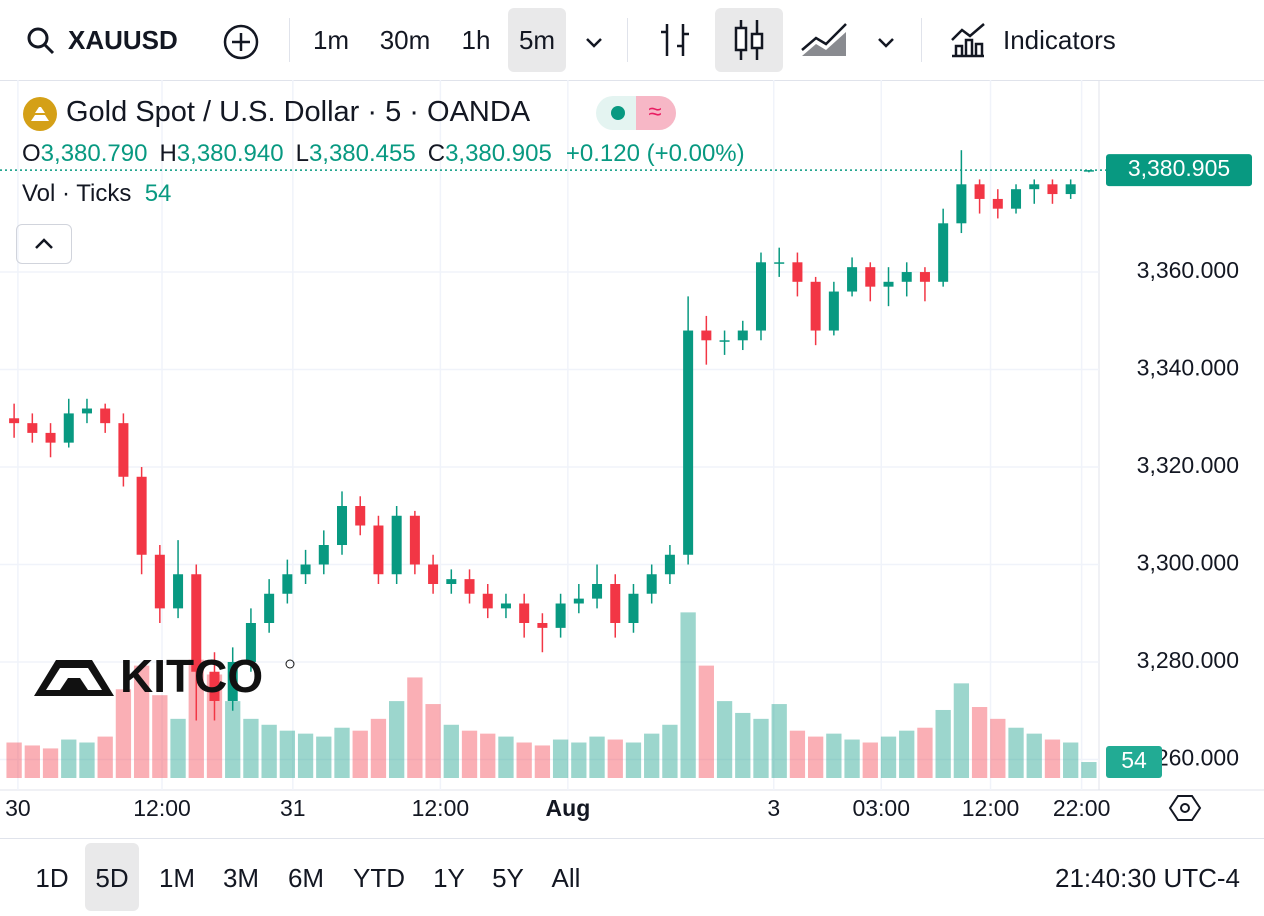 This screenshot has height=916, width=1264. Describe the element at coordinates (476, 40) in the screenshot. I see `interval-button: 1h` at that location.